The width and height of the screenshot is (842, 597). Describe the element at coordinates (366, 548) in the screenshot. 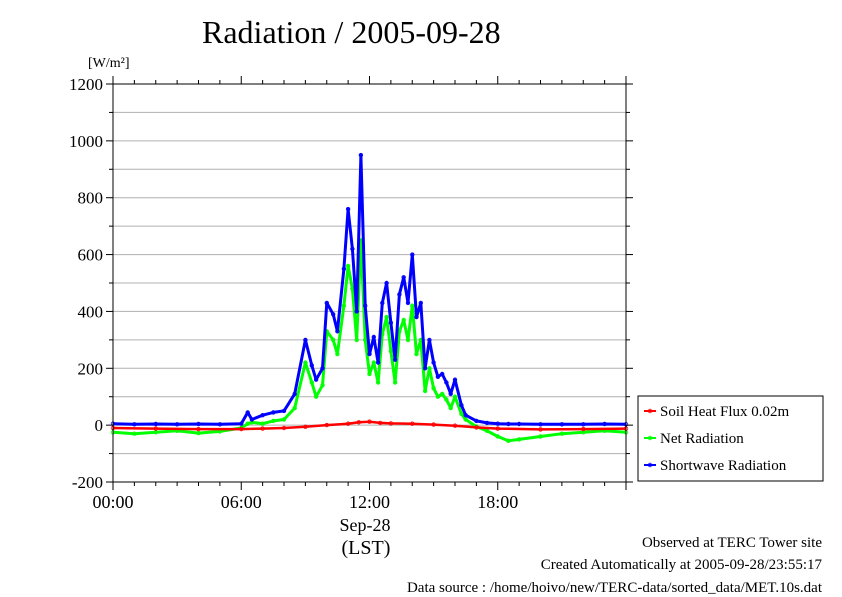

I see `x-axis-timezone-label: (LST)` at that location.